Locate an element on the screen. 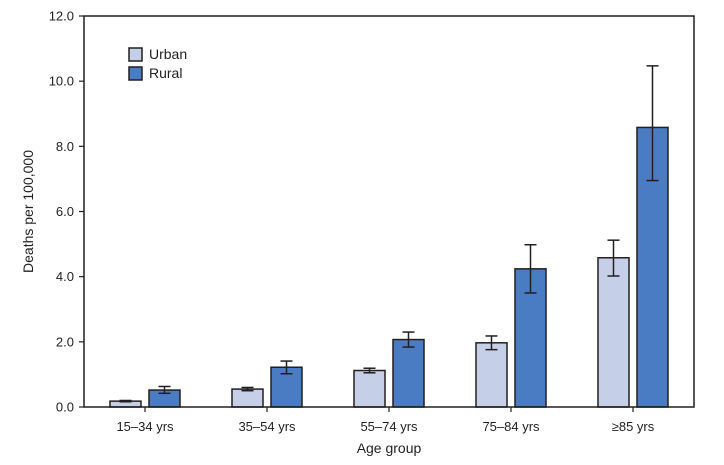 Image resolution: width=724 pixels, height=465 pixels. y-tick-label: 0.0 is located at coordinates (65, 407).